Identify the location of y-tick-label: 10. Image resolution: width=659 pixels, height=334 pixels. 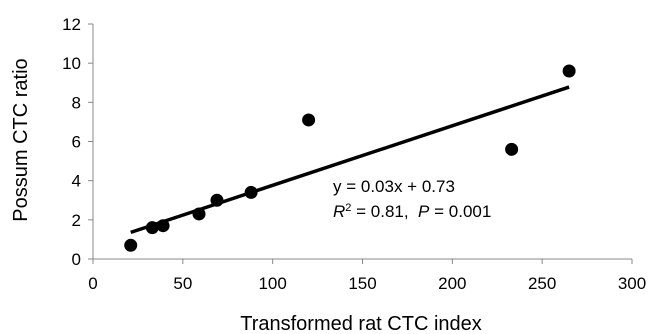
(71, 63).